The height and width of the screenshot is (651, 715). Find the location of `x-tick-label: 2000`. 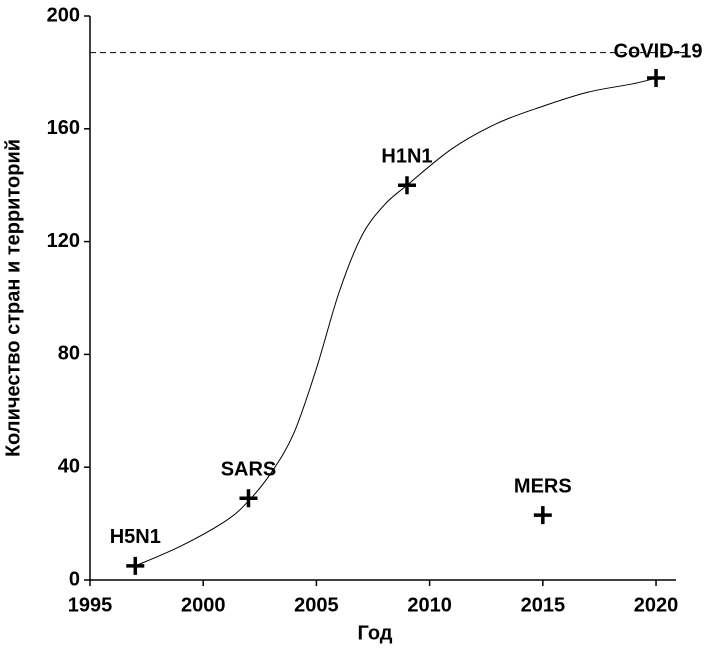

x-tick-label: 2000 is located at coordinates (203, 605).